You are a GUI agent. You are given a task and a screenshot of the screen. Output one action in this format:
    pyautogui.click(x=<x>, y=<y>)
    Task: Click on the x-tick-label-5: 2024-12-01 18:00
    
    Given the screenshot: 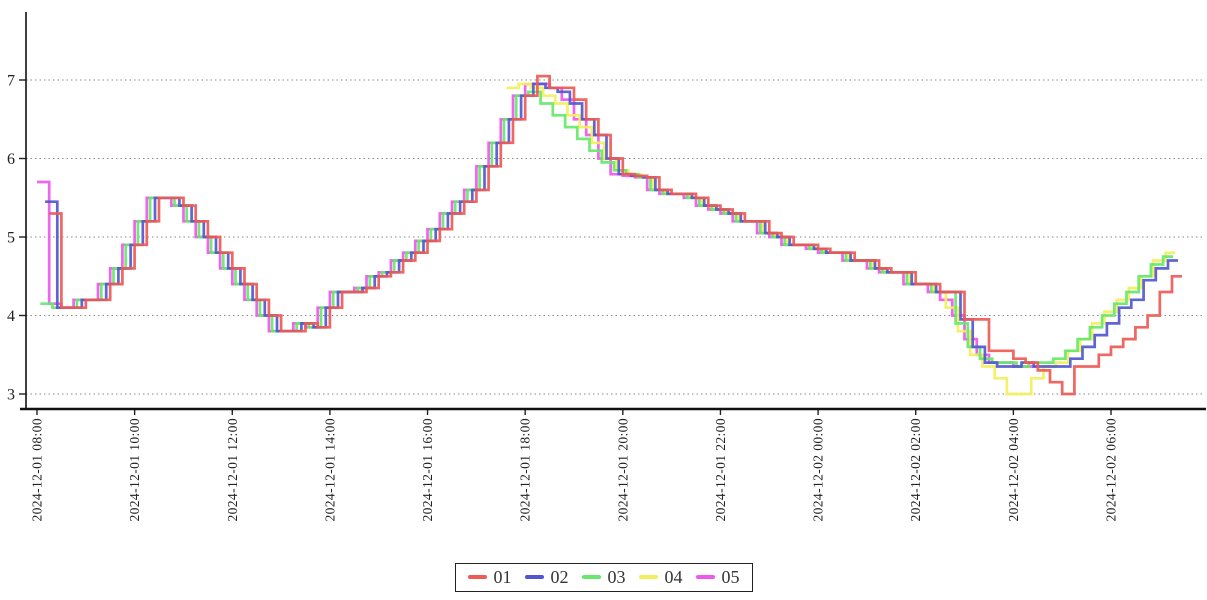 What is the action you would take?
    pyautogui.click(x=525, y=470)
    